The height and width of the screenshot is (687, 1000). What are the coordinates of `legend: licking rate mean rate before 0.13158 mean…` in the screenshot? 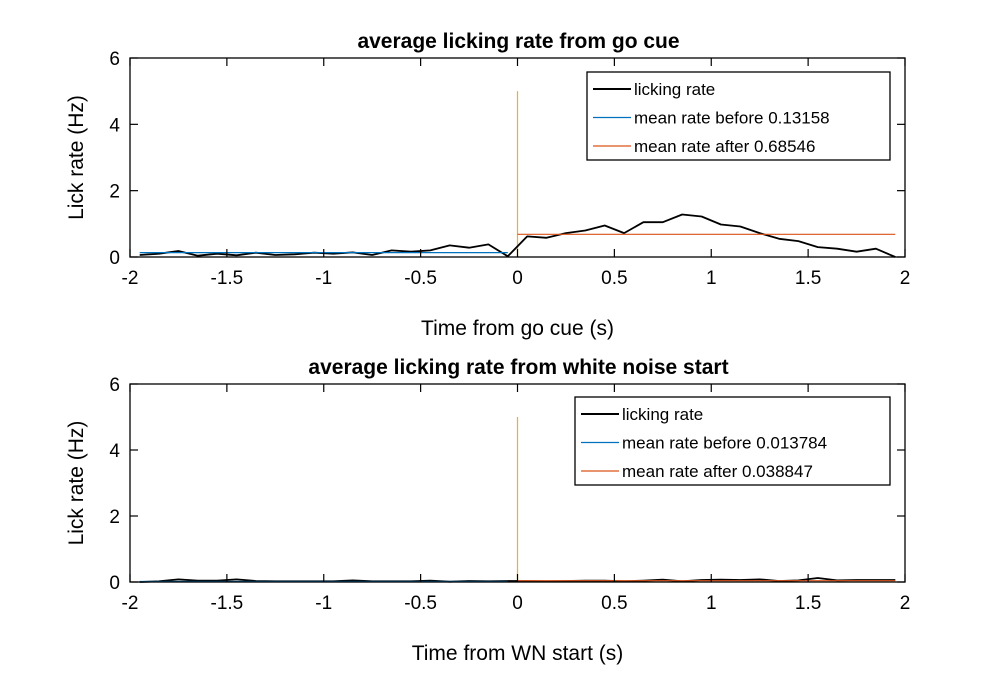 It's located at (738, 116).